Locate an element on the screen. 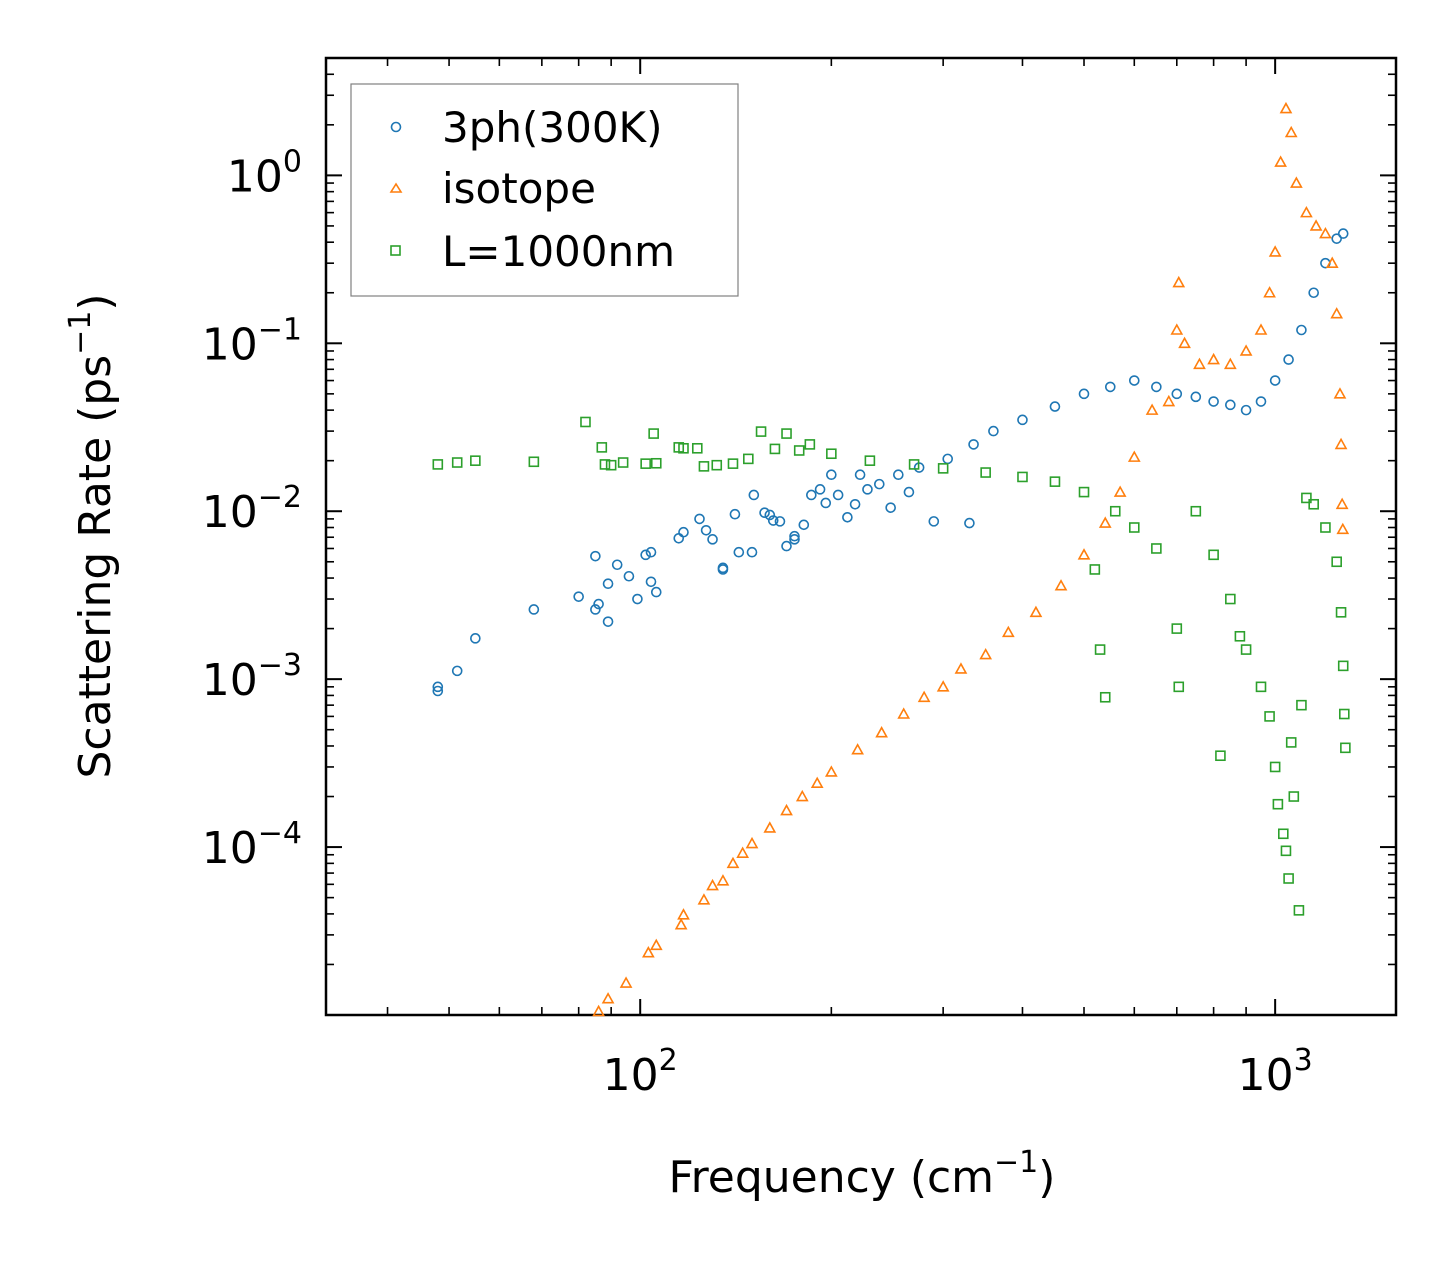 The height and width of the screenshot is (1265, 1455). legend-marker-boundary is located at coordinates (395, 250).